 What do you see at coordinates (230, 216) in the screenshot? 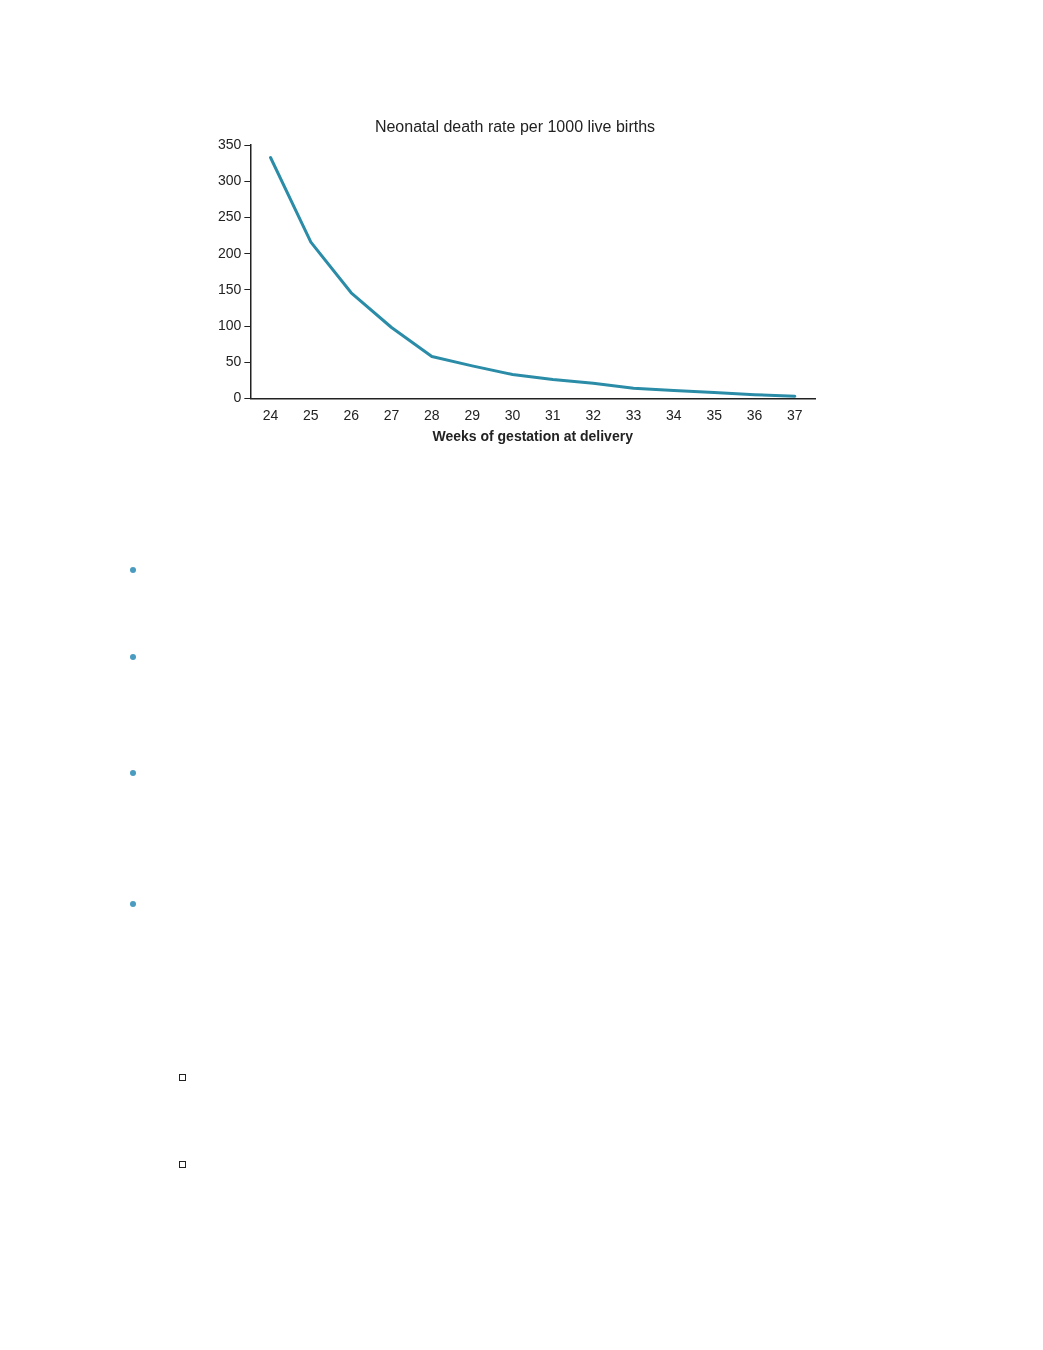
I see `y-tick-label: 250` at bounding box center [230, 216].